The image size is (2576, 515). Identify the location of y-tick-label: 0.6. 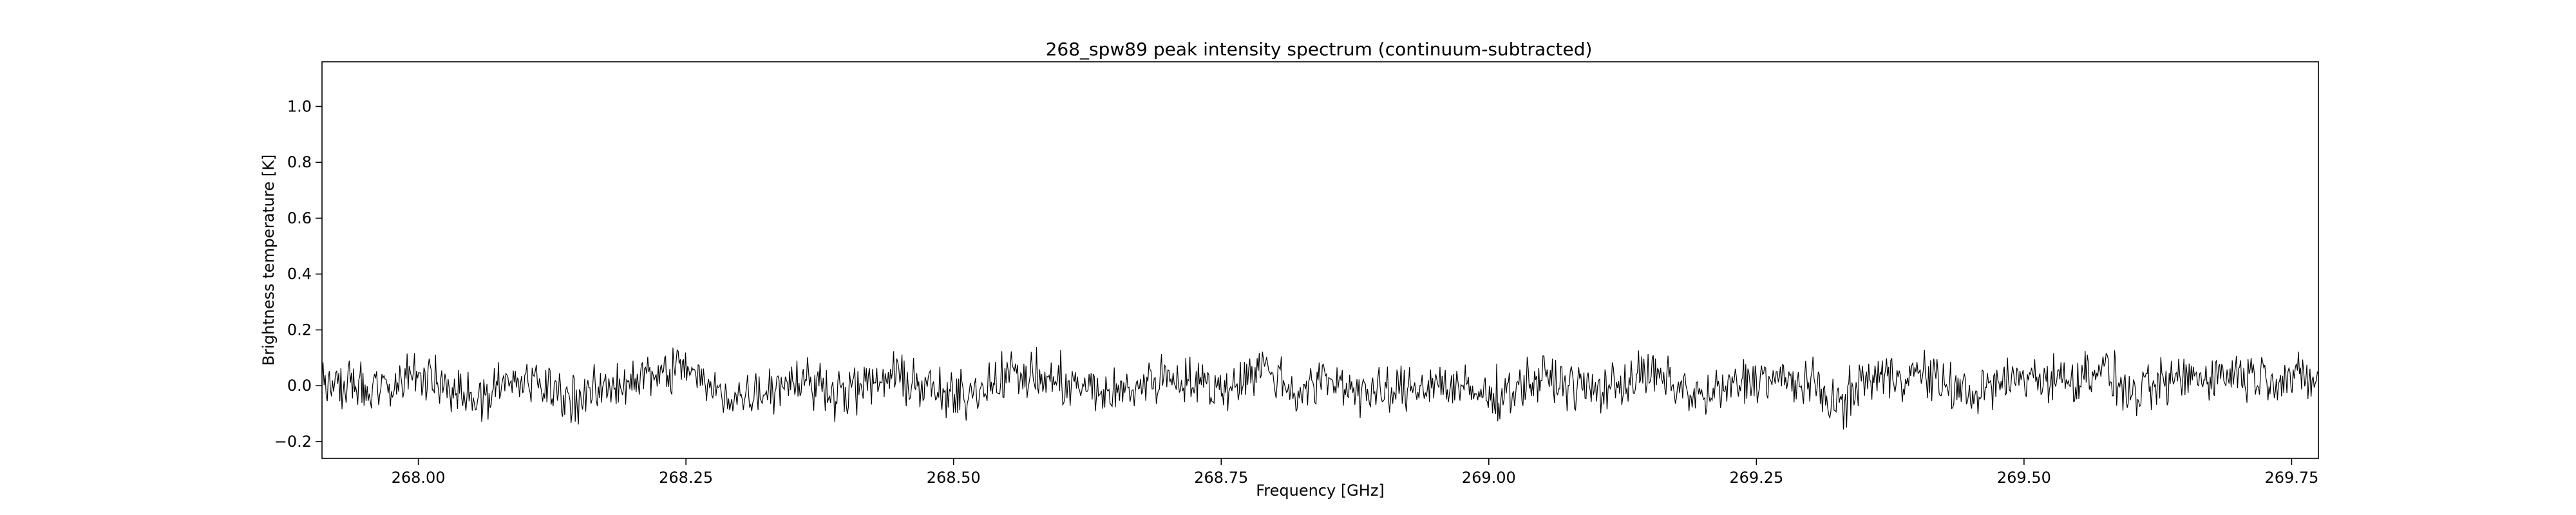
(299, 218).